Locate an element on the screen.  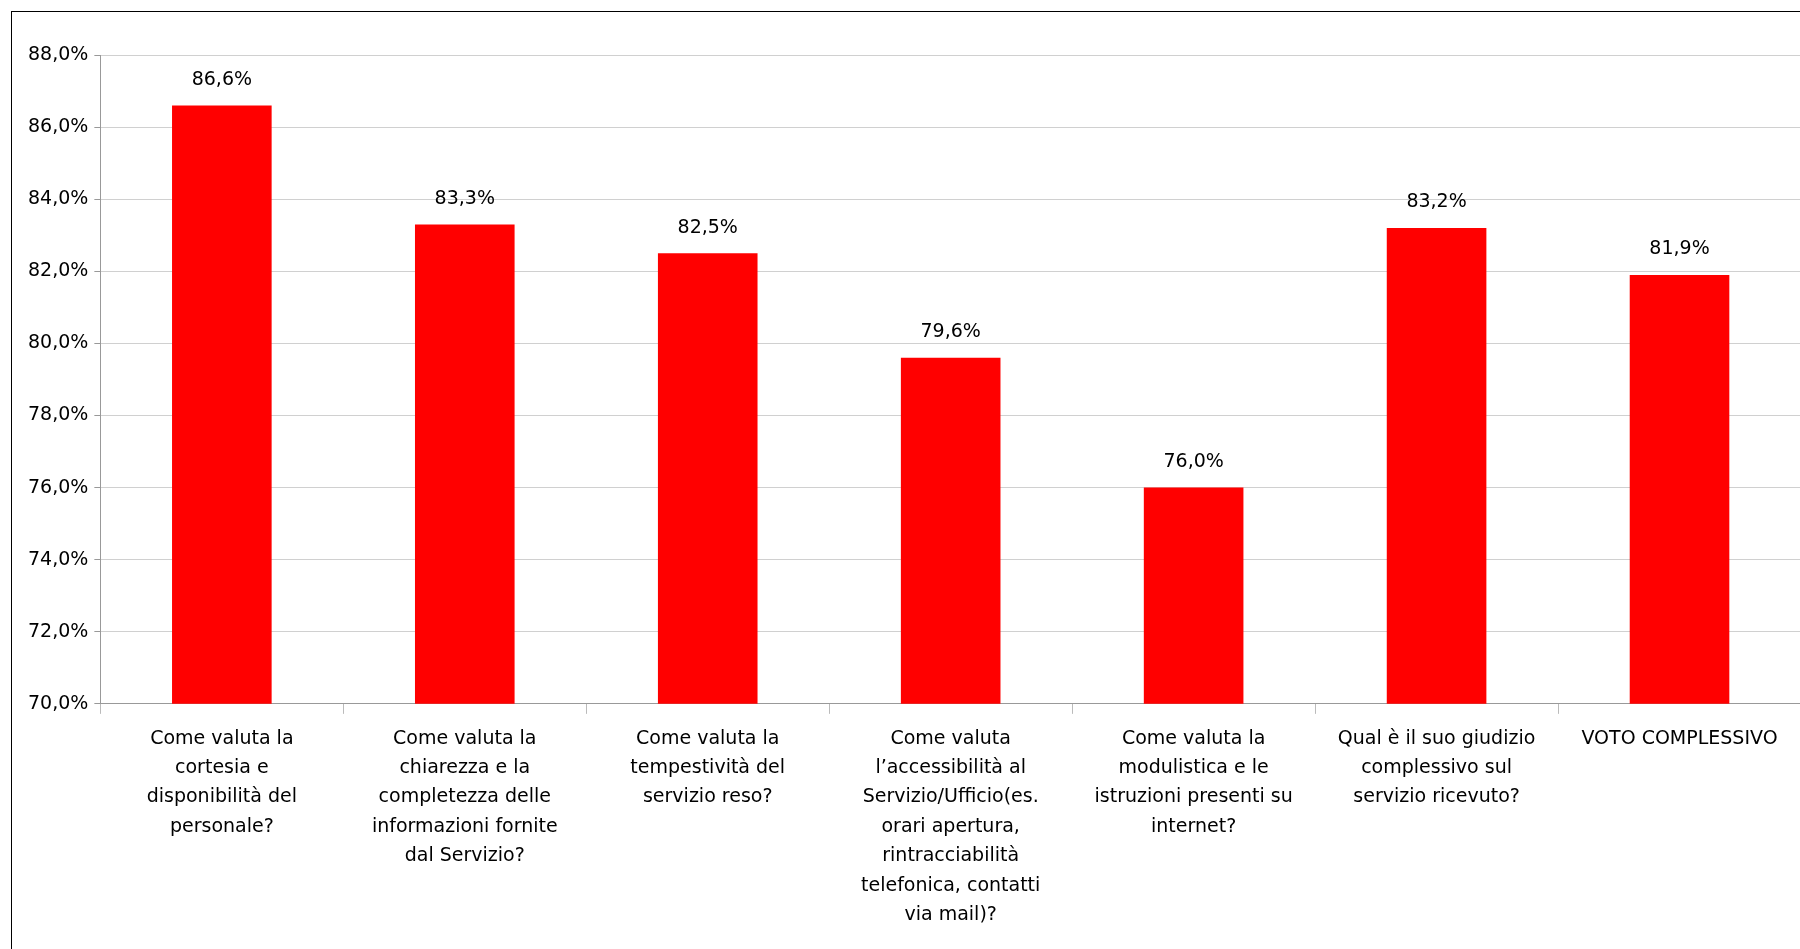
y-tick-label: 86,0% is located at coordinates (58, 125).